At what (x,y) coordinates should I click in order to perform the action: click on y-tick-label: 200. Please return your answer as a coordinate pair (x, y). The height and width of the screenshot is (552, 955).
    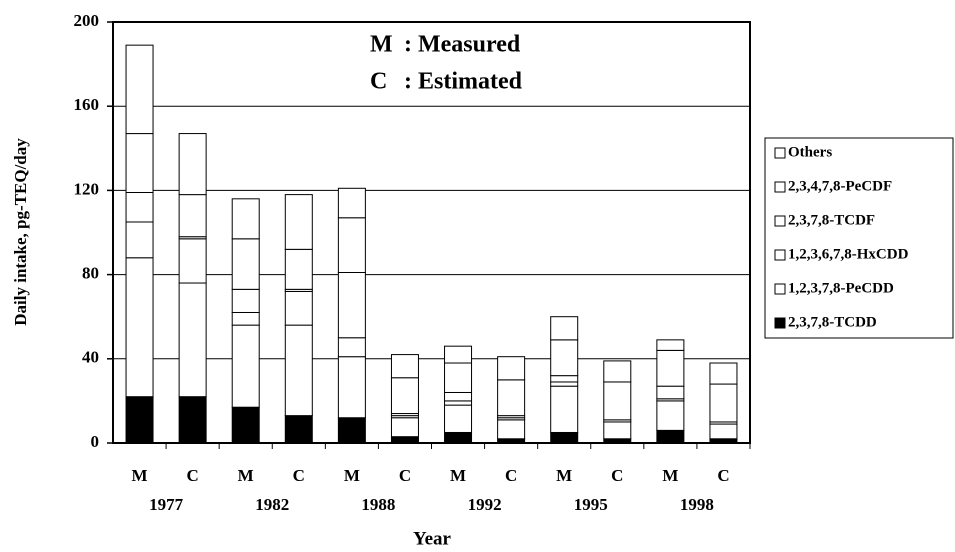
    Looking at the image, I should click on (87, 20).